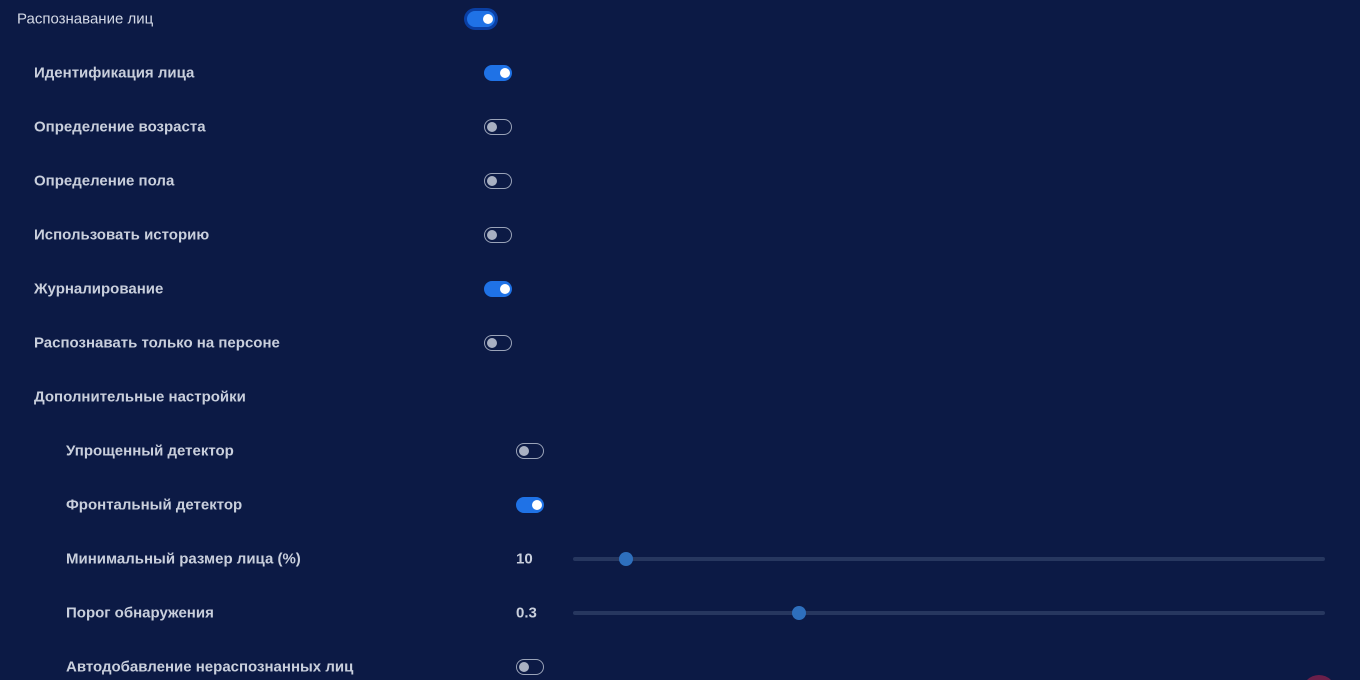  I want to click on corner-action-dot, so click(1319, 677).